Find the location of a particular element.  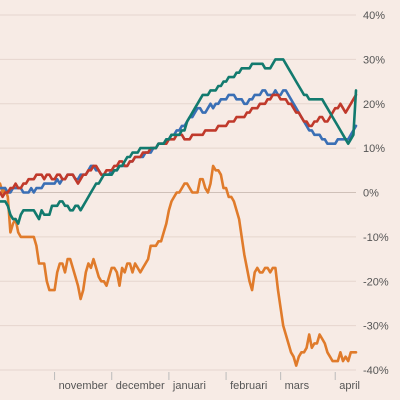

y-tick-label: 20% is located at coordinates (374, 105).